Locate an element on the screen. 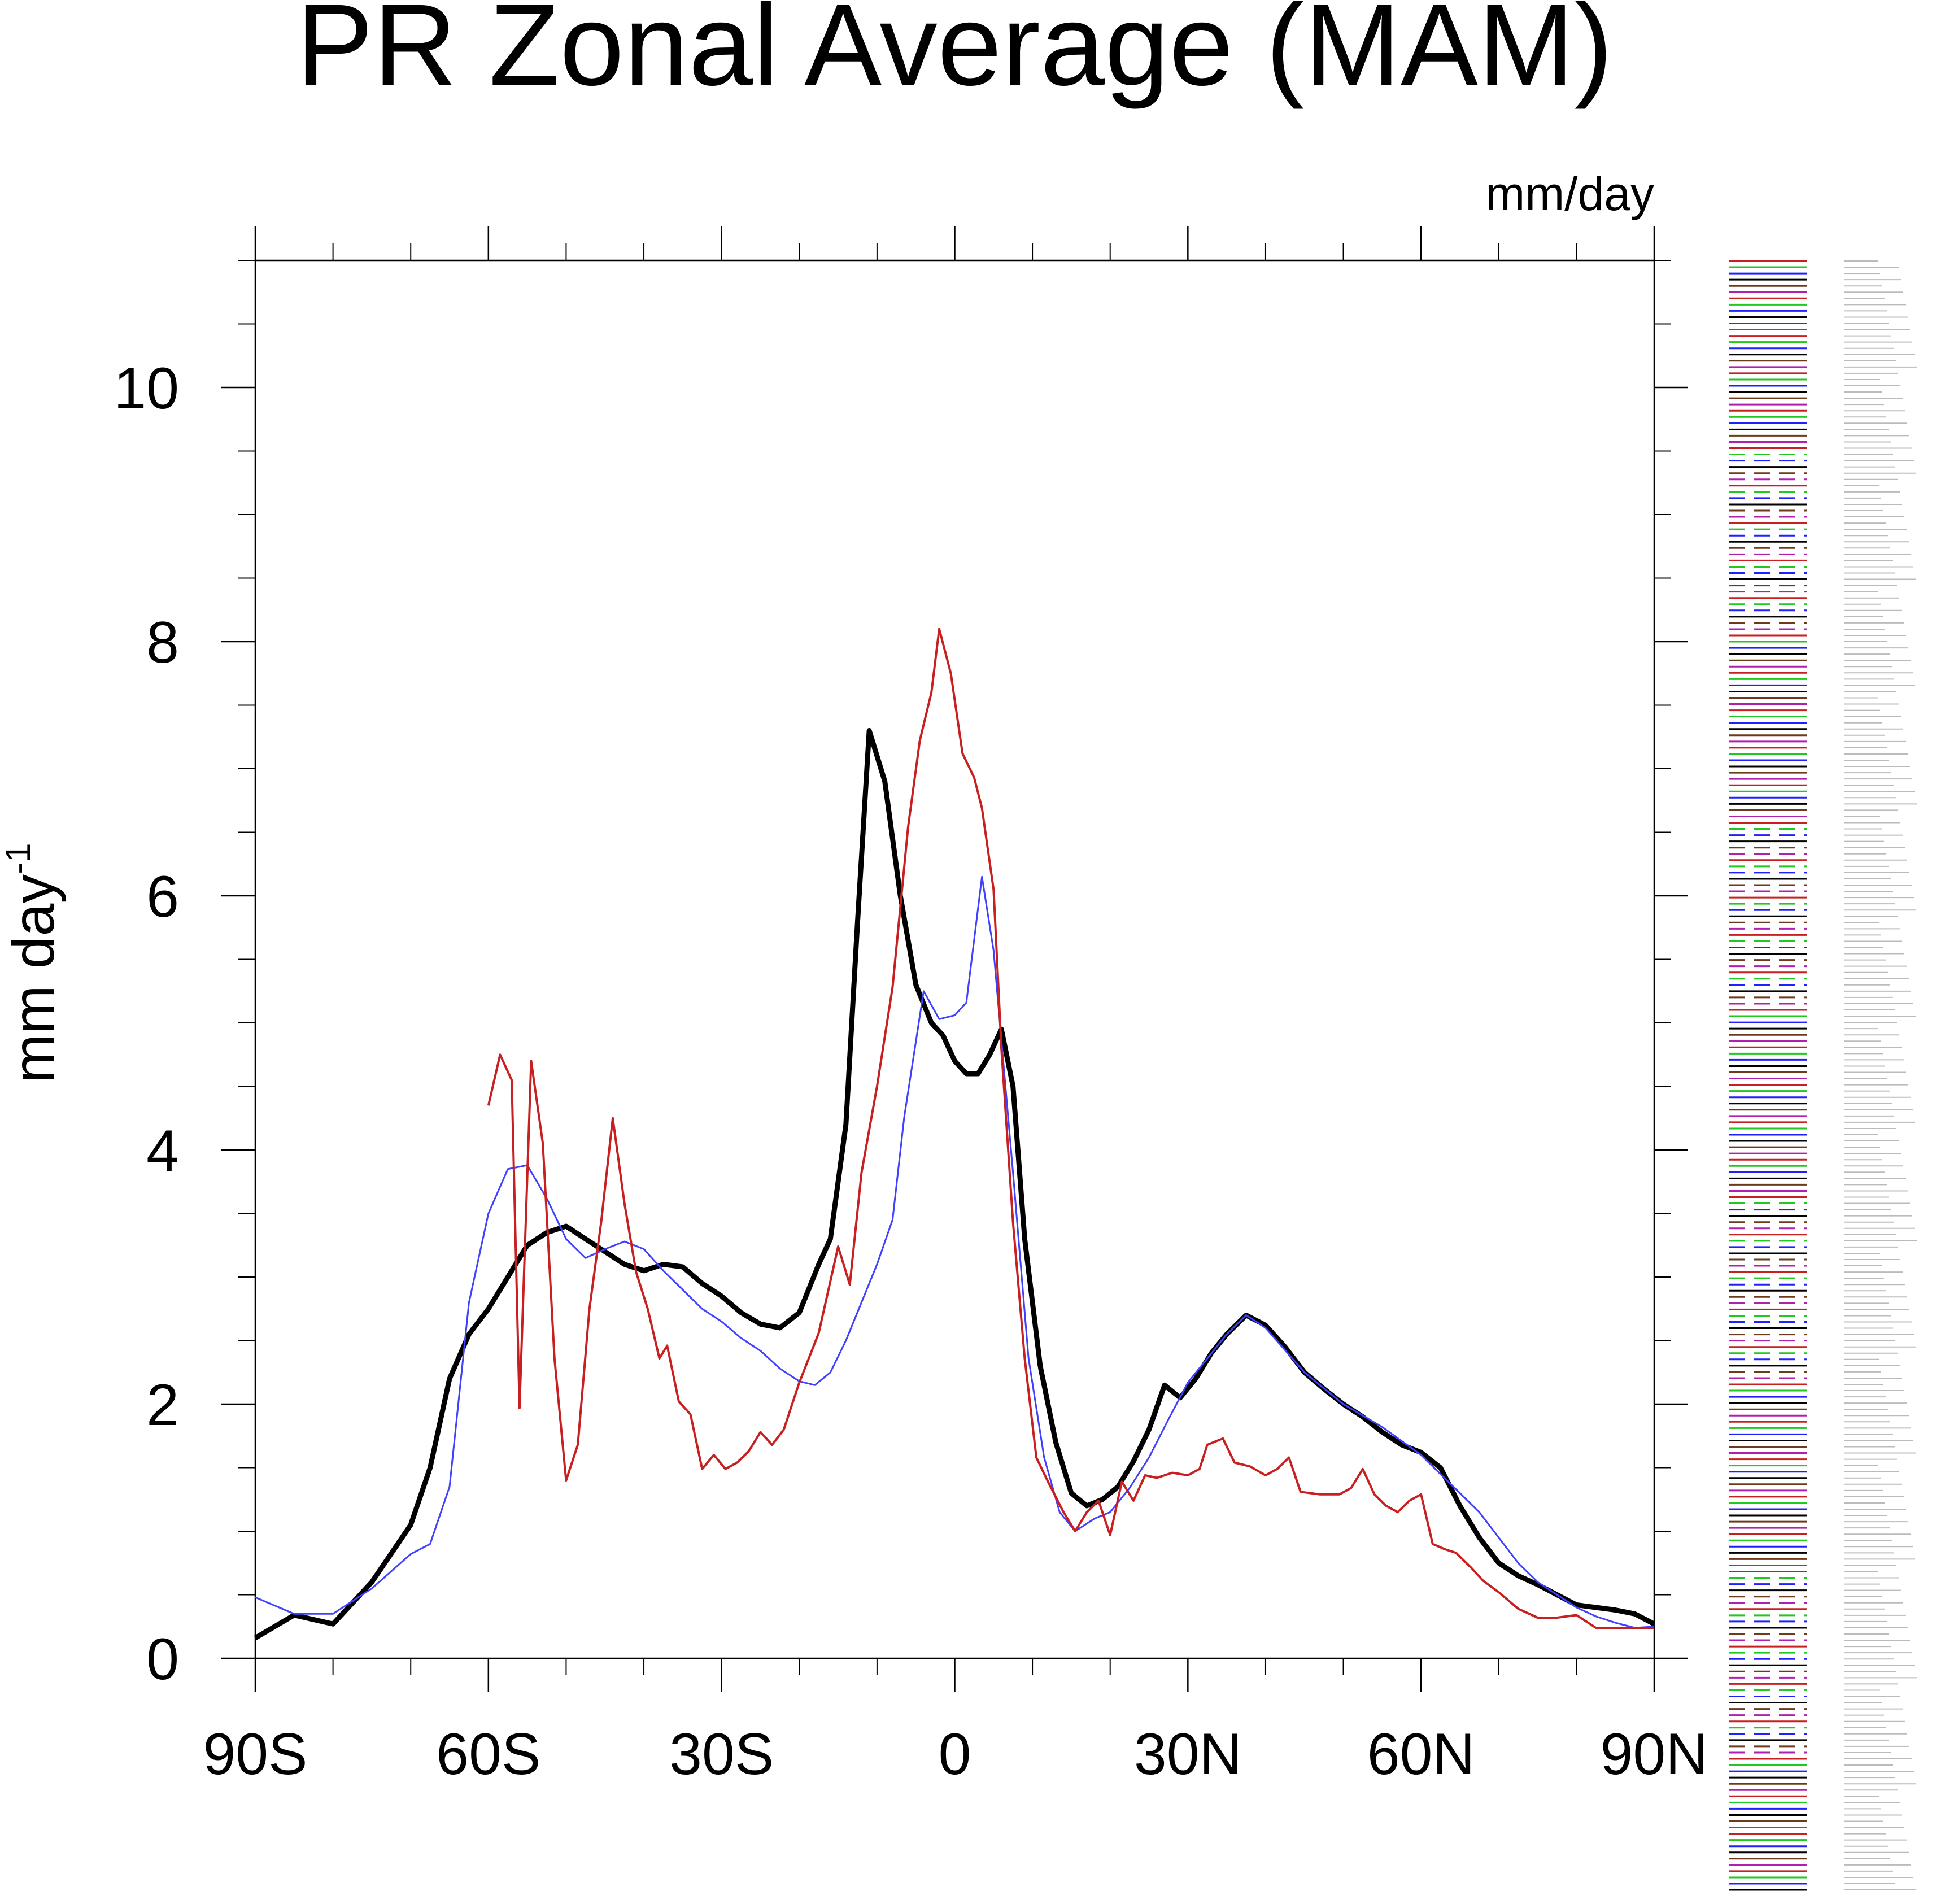  x-tick-label: 90N is located at coordinates (1654, 1754).